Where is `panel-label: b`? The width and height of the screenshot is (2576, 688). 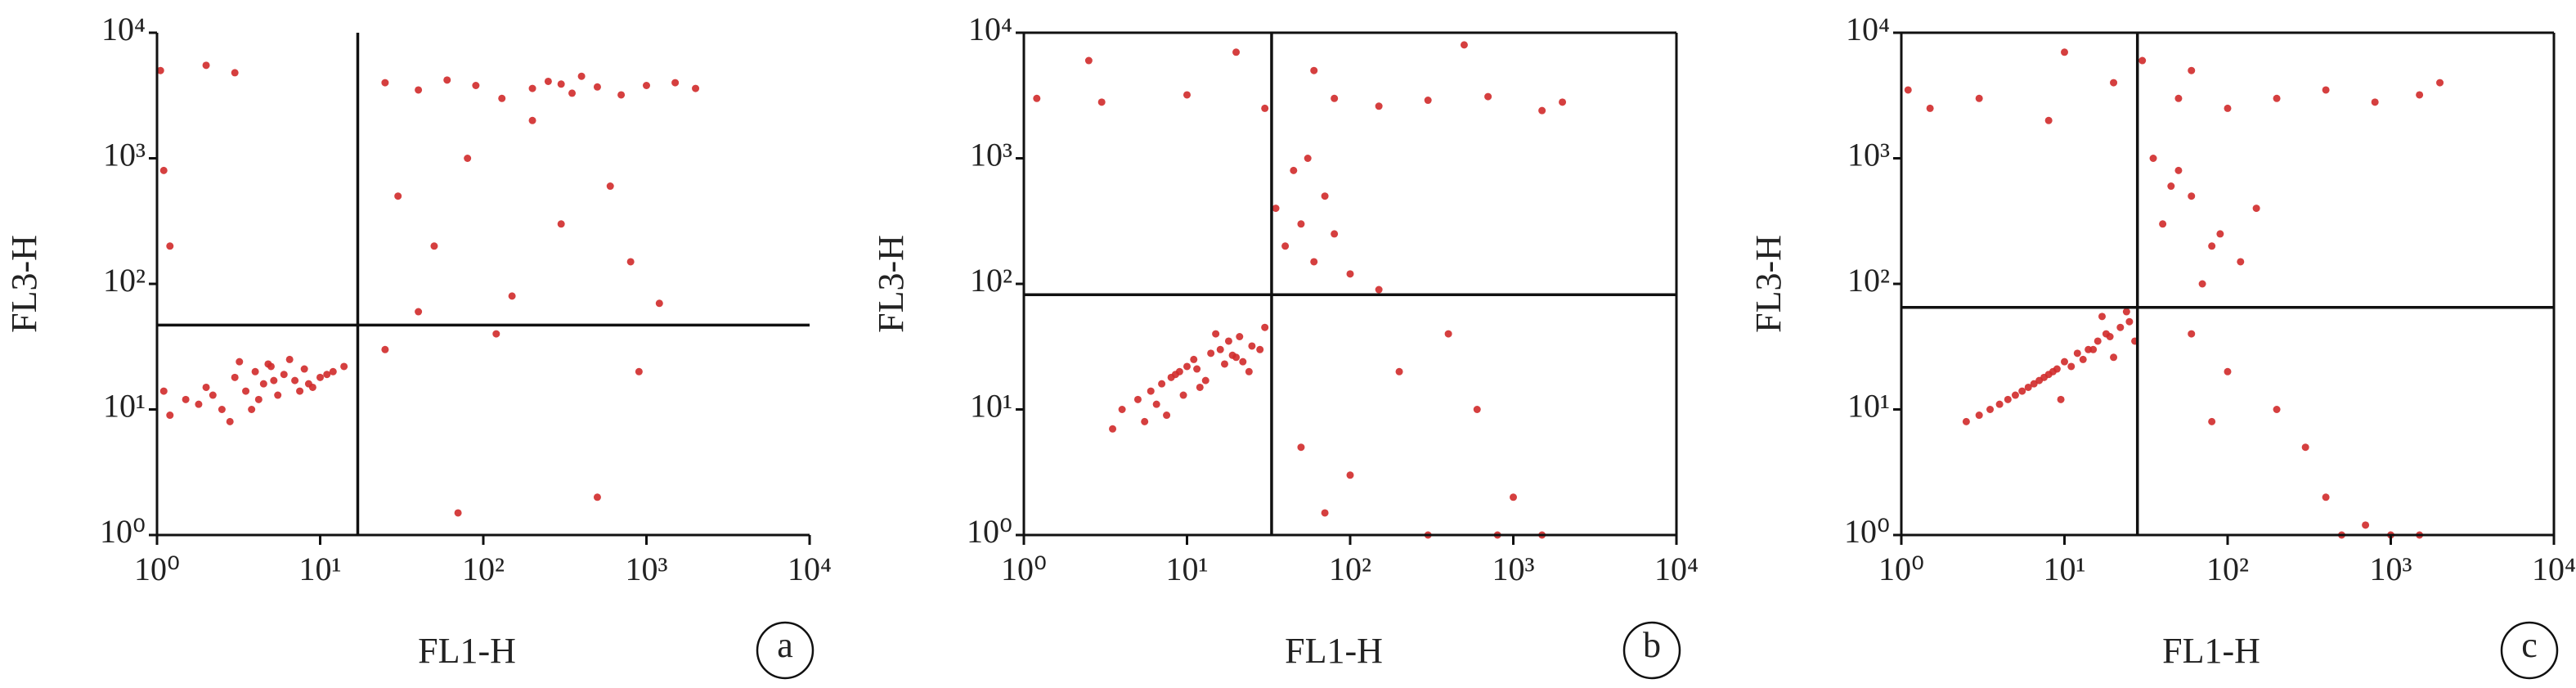
panel-label: b is located at coordinates (1652, 645).